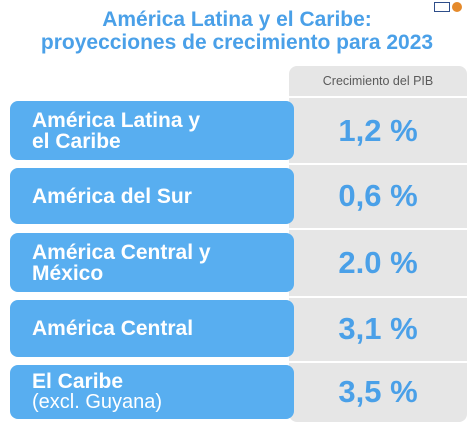 The height and width of the screenshot is (427, 474). I want to click on growth-value-latin-america-caribbean: 1,2 %, so click(378, 130).